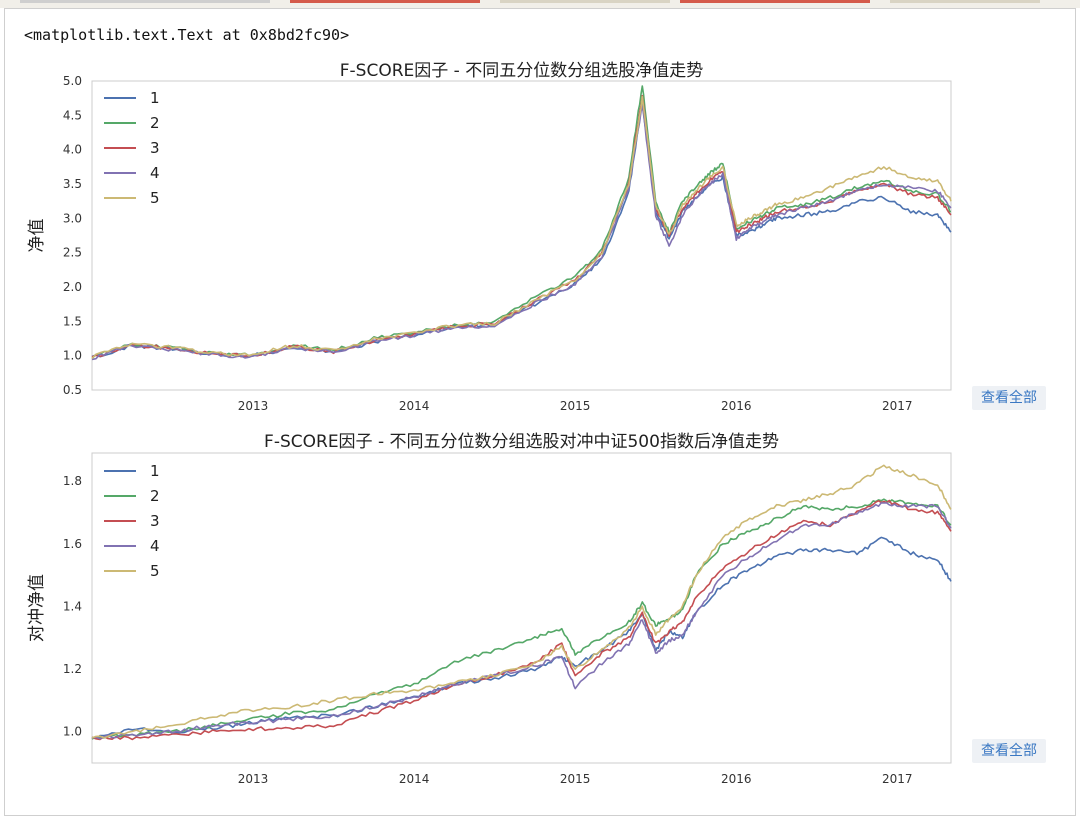 Image resolution: width=1080 pixels, height=819 pixels. What do you see at coordinates (72, 544) in the screenshot?
I see `y-tick-label: 1.6` at bounding box center [72, 544].